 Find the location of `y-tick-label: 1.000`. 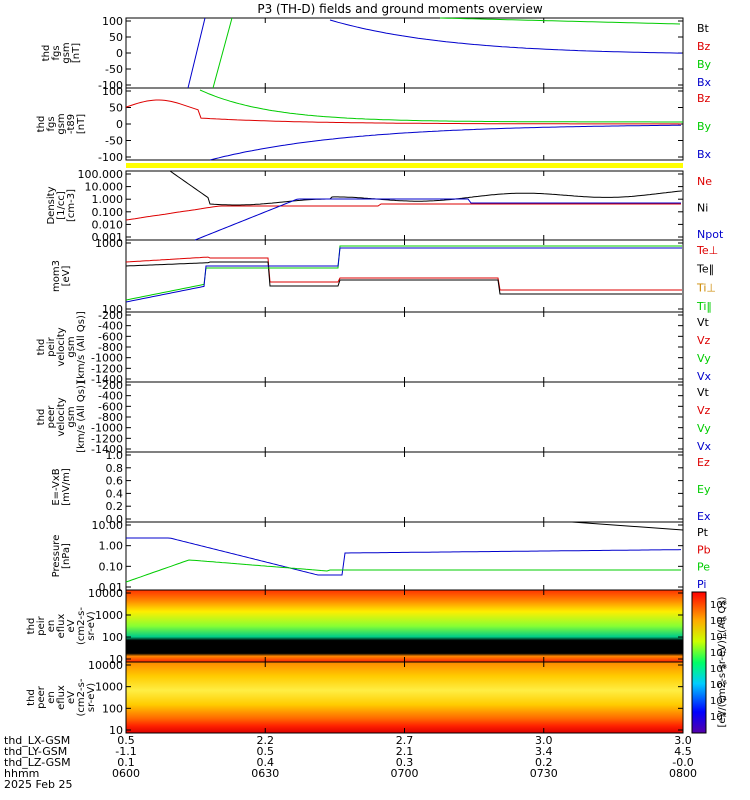

y-tick-label: 1.000 is located at coordinates (108, 199).